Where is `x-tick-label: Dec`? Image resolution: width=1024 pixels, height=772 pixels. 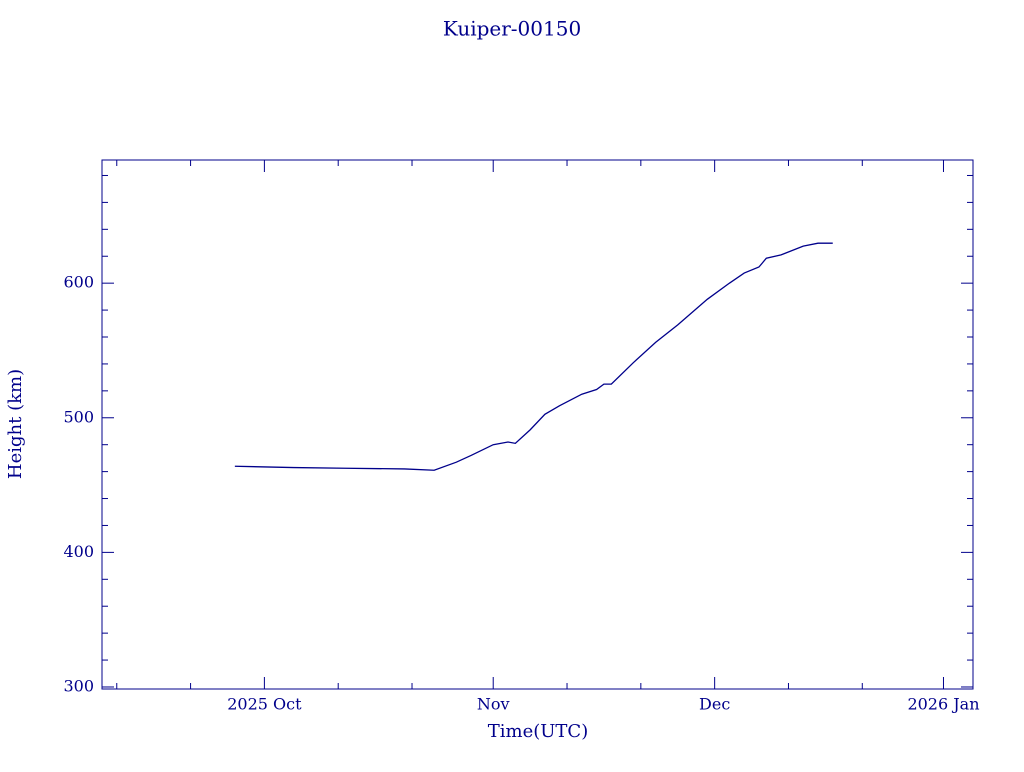 x-tick-label: Dec is located at coordinates (714, 704).